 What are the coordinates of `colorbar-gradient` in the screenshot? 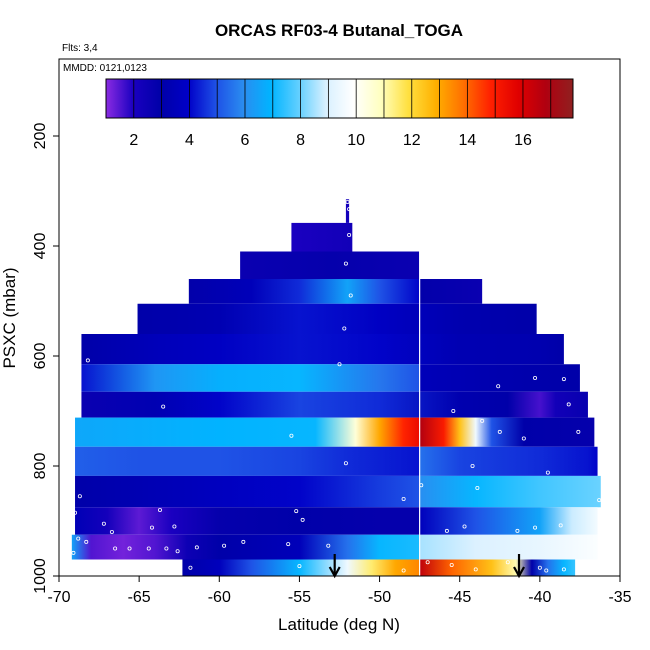 It's located at (339, 98).